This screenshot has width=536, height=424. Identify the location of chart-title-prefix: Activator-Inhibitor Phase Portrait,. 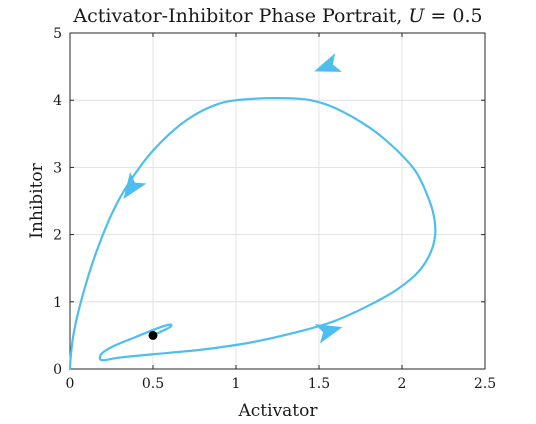
(240, 16).